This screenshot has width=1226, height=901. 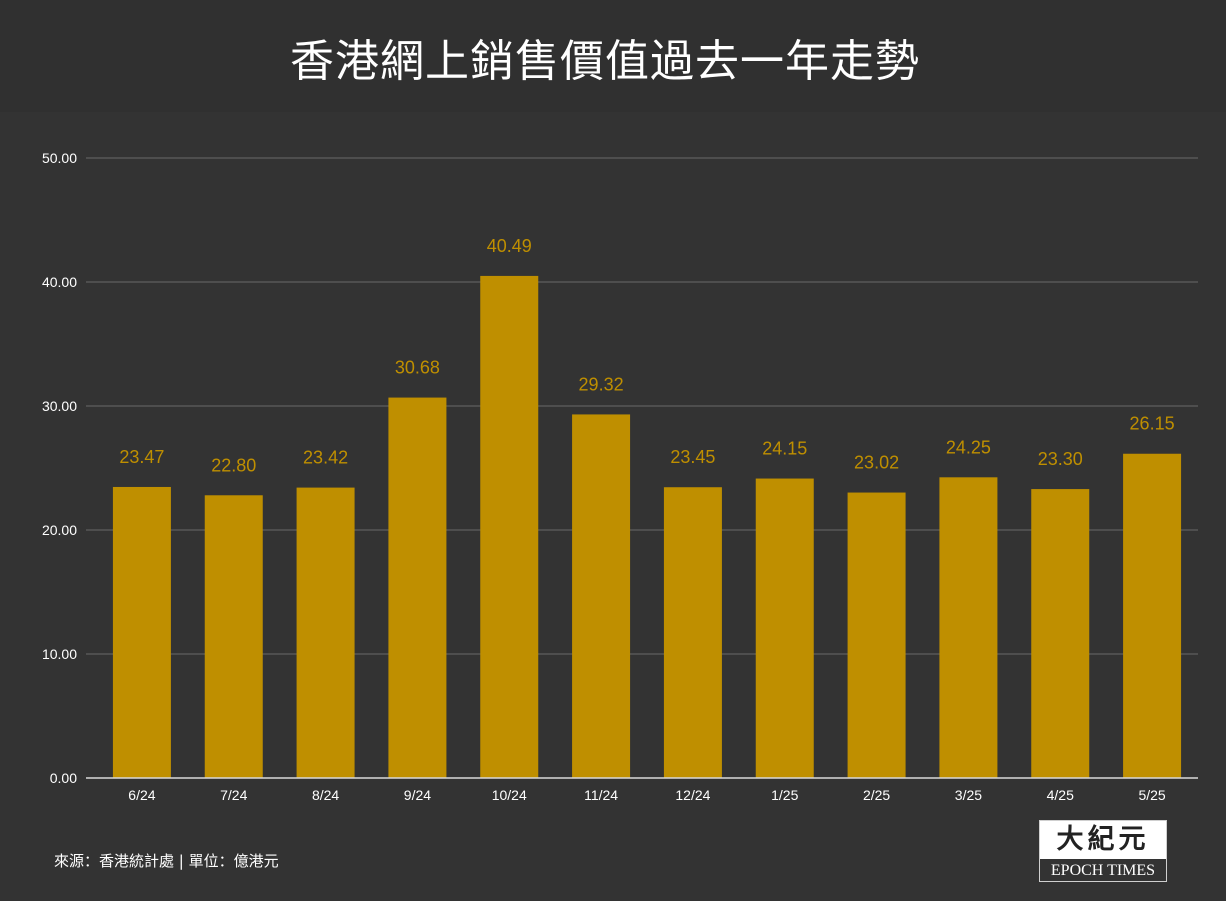 I want to click on x-tick-label: 3/25, so click(x=968, y=795).